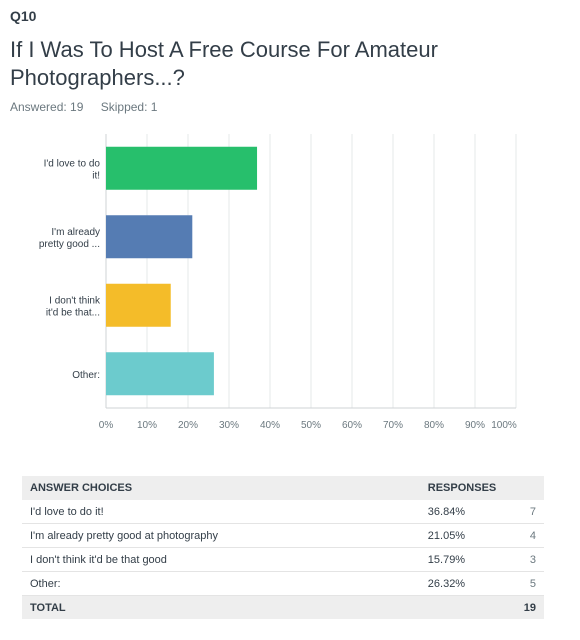  Describe the element at coordinates (270, 425) in the screenshot. I see `x-tick-label: 40%` at that location.